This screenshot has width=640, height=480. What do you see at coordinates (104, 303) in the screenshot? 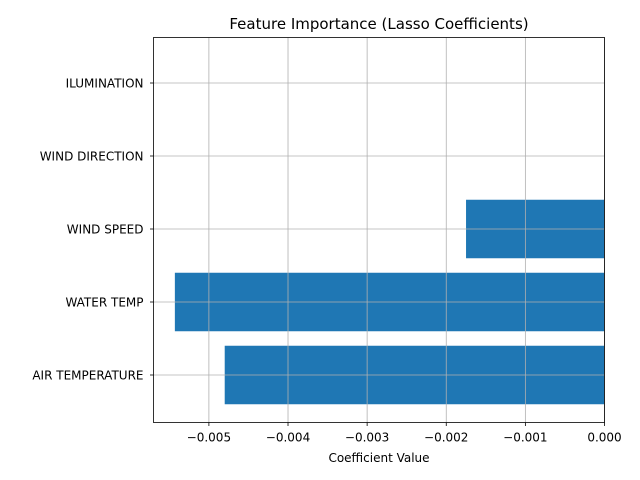
I see `y-tick-label: WATER TEMP` at bounding box center [104, 303].